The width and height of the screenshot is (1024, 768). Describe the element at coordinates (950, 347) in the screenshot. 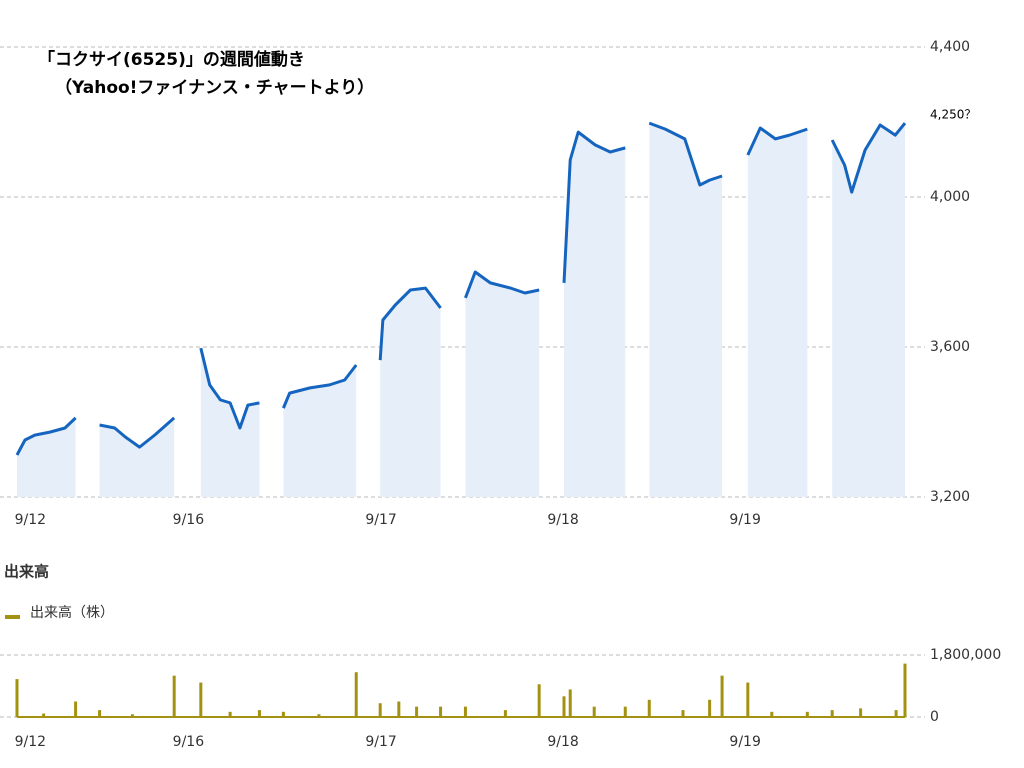

I see `y-tick-label: 3,600` at that location.